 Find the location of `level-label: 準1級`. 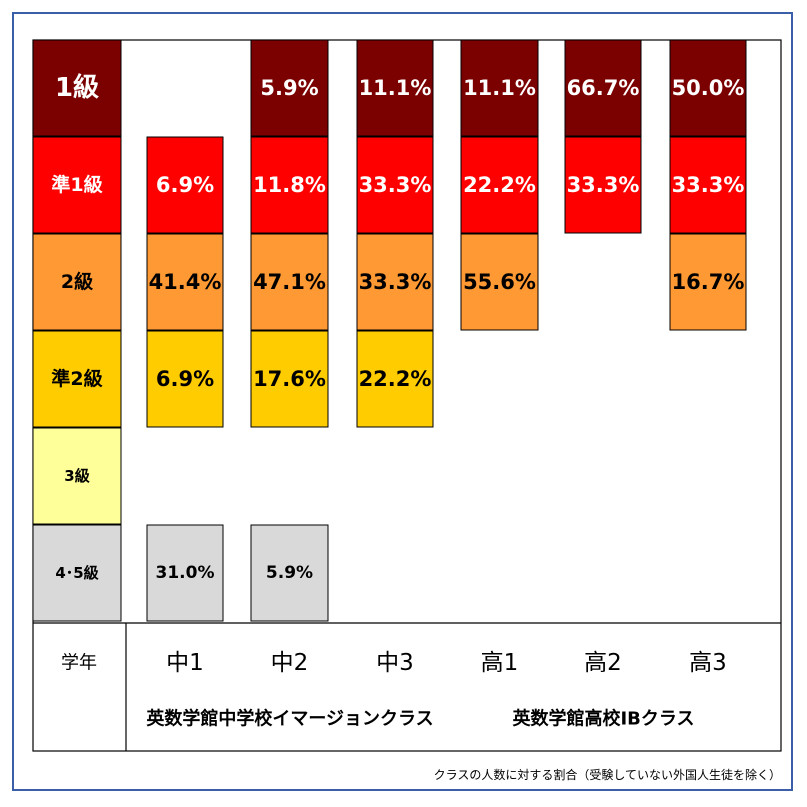

level-label: 準1級 is located at coordinates (76, 184).